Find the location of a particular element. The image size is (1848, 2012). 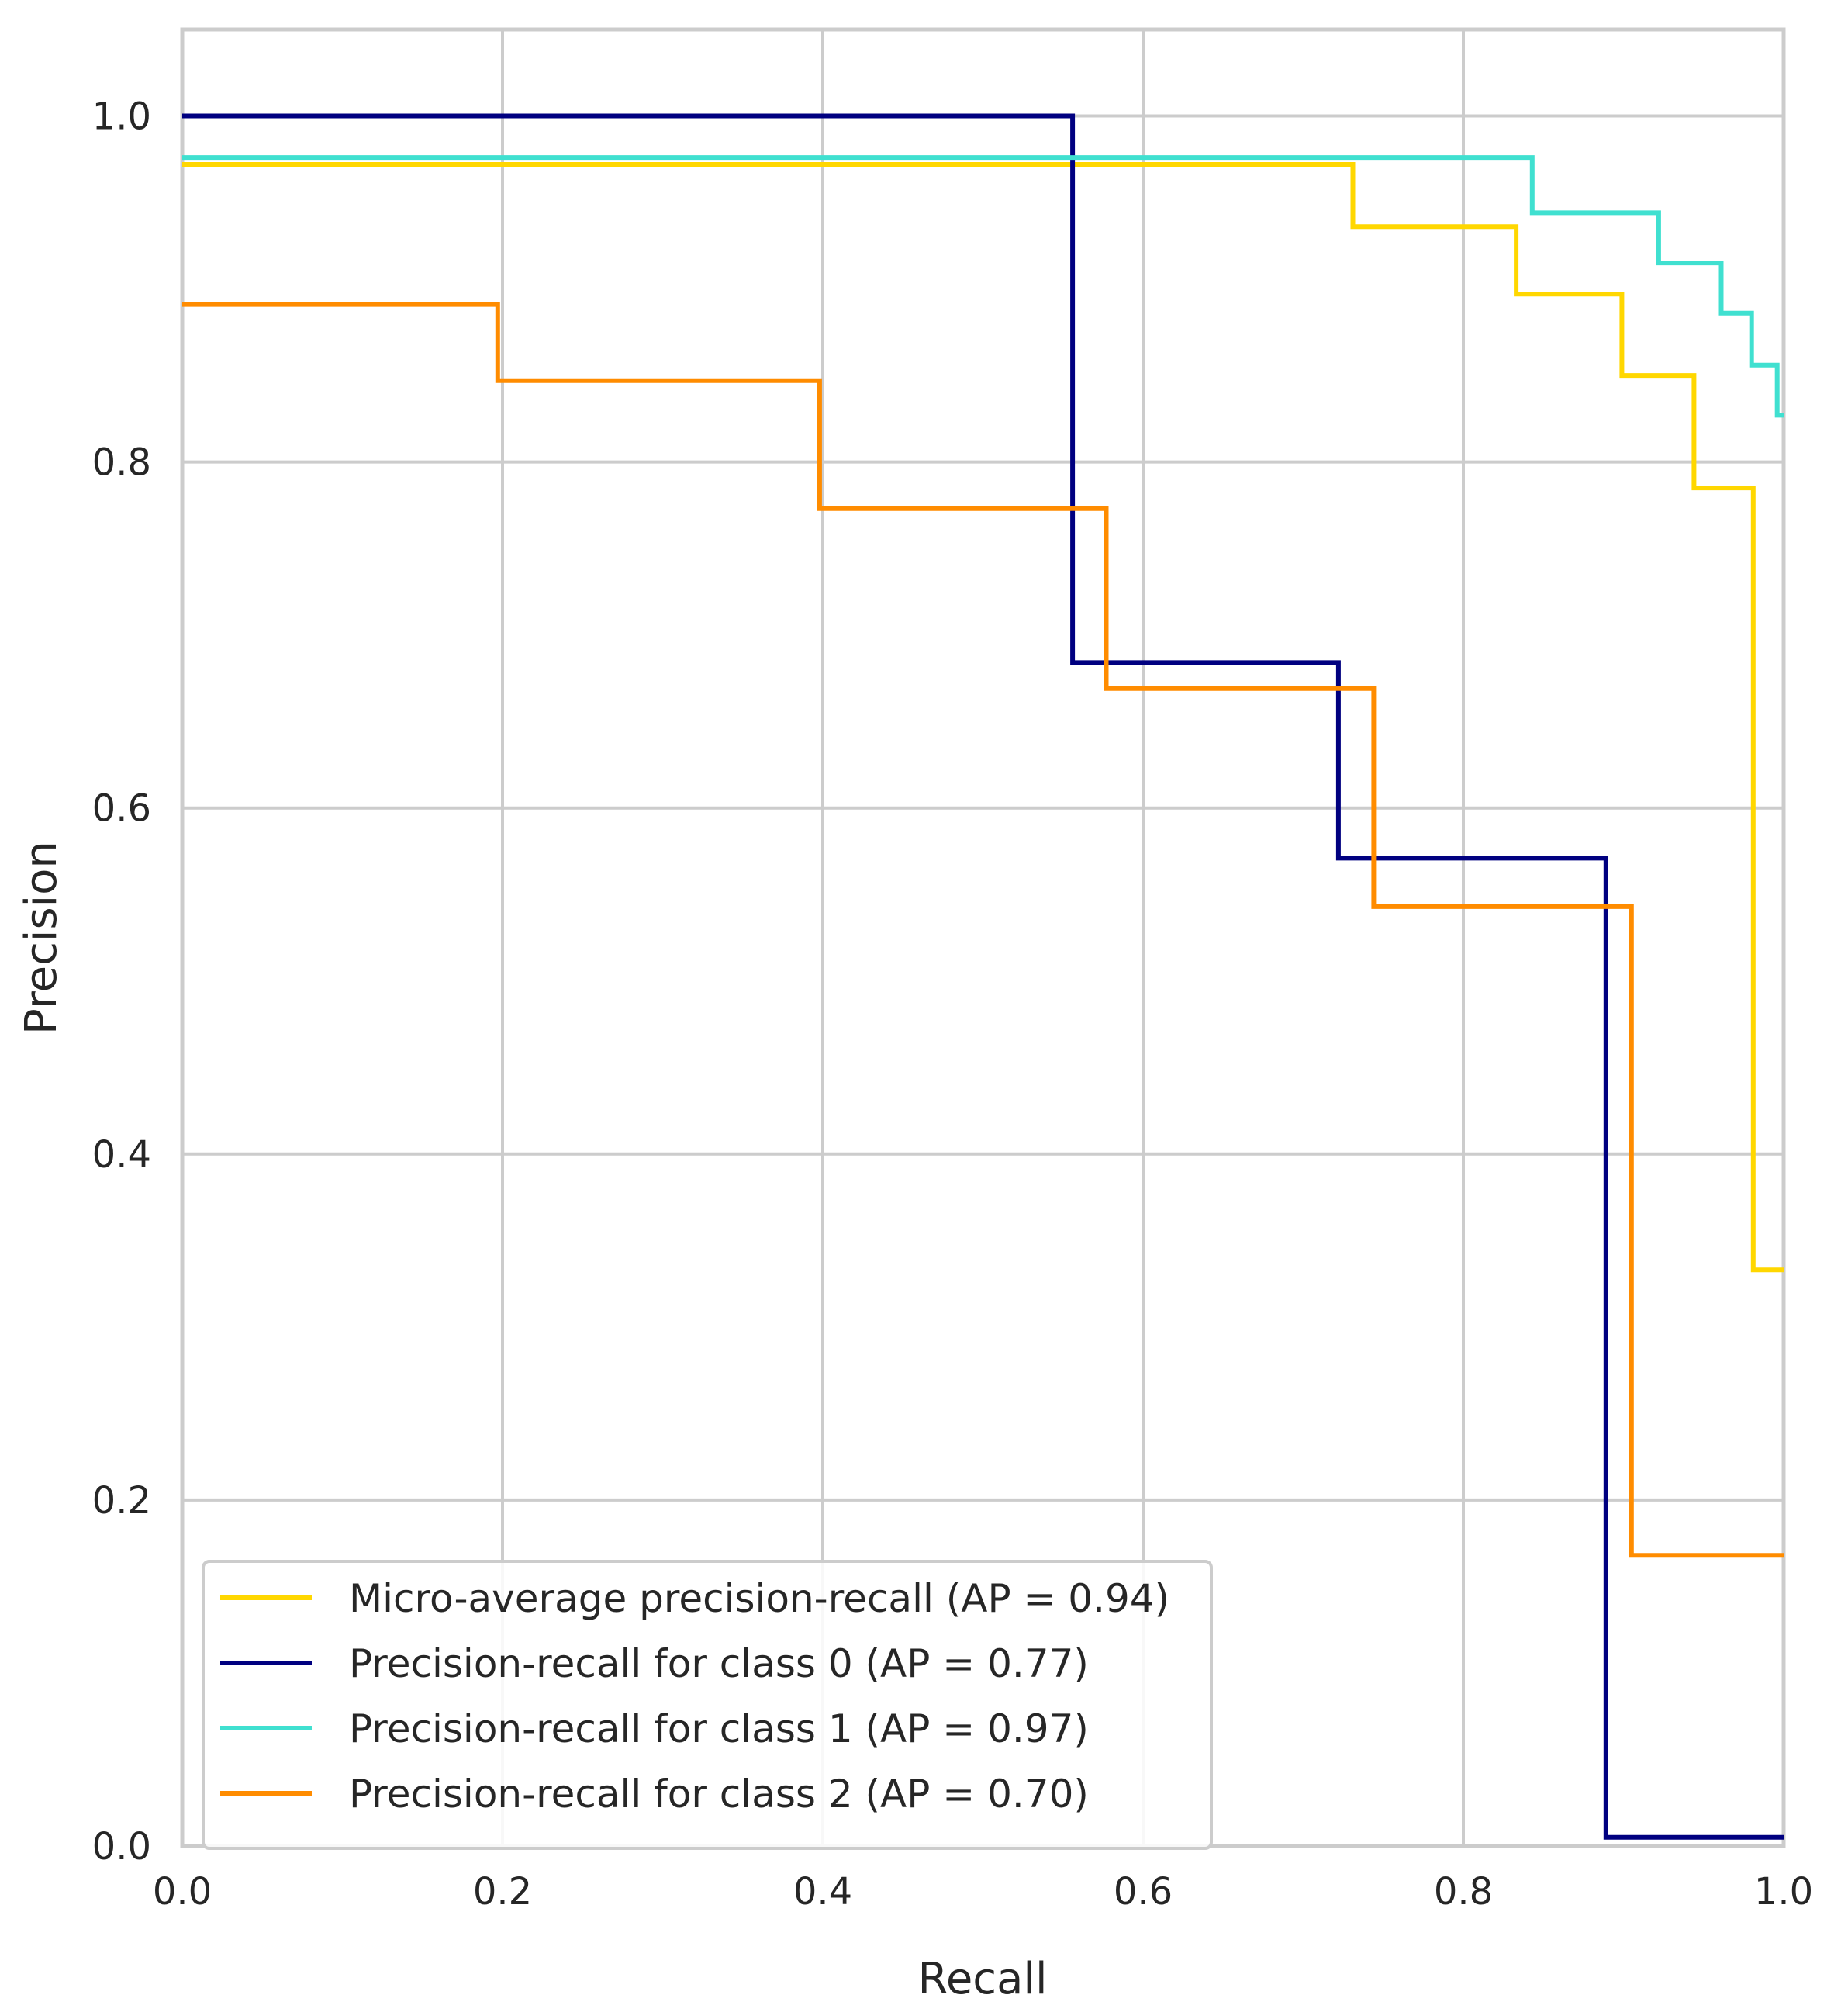

x-tick-label: 0.8 is located at coordinates (1463, 1891).